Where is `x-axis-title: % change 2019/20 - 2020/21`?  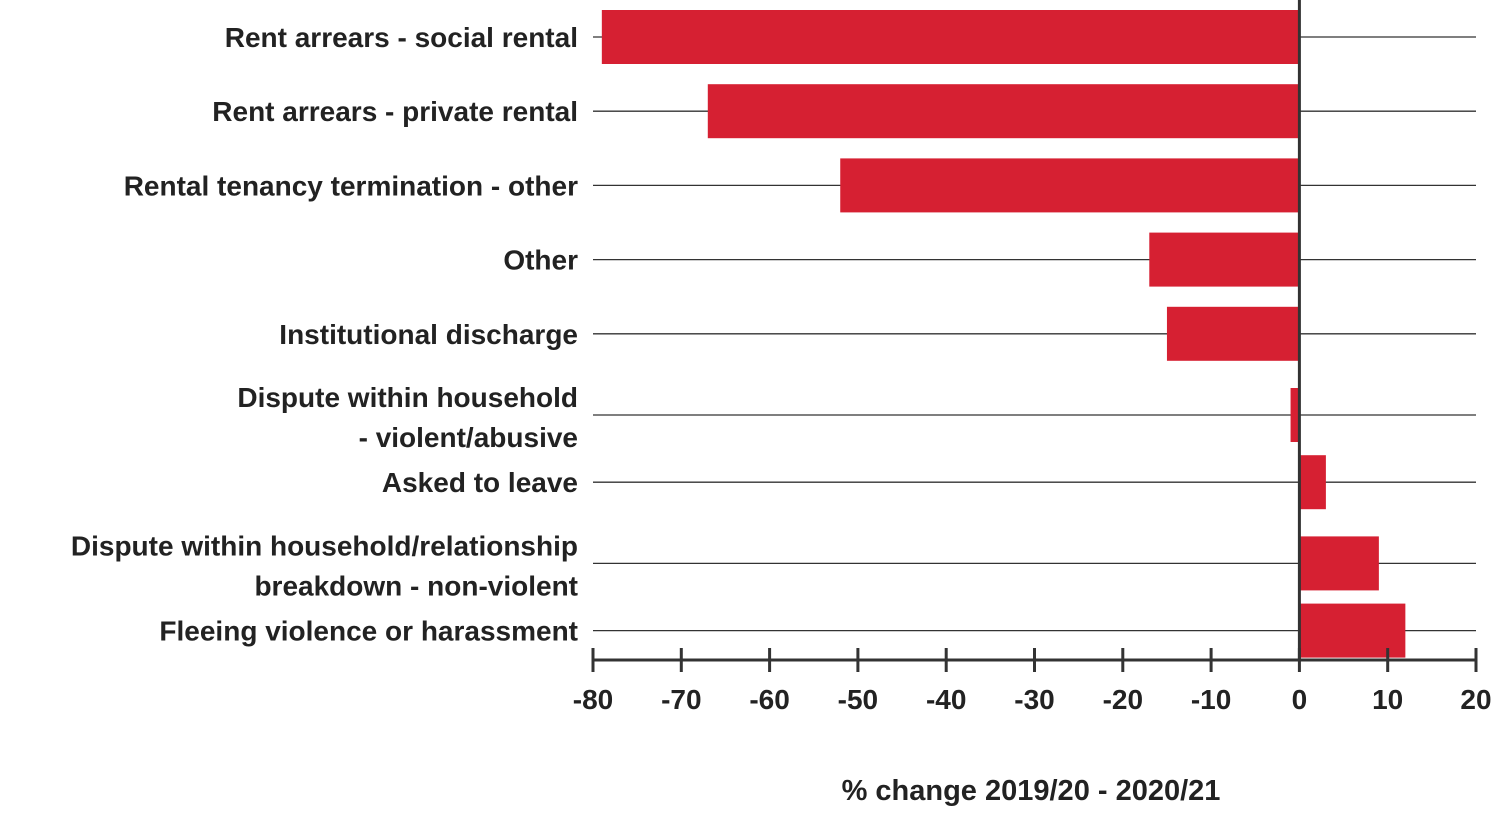 x-axis-title: % change 2019/20 - 2020/21 is located at coordinates (1031, 791).